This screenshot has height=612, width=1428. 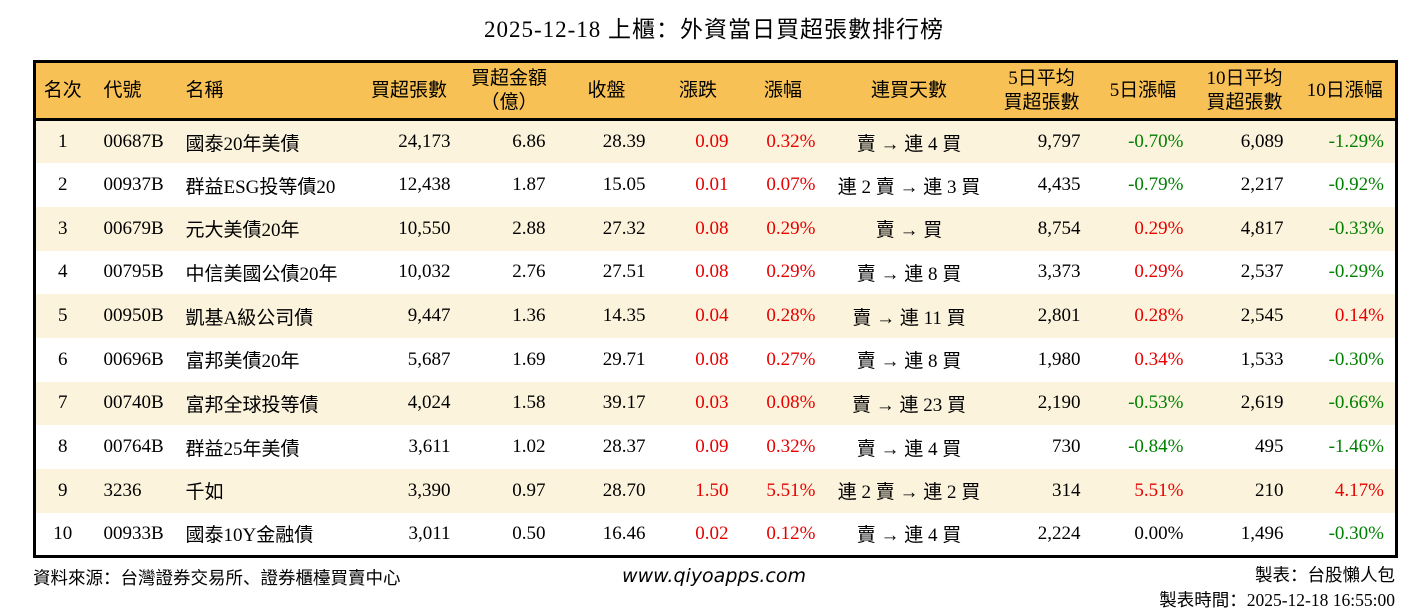 I want to click on cell-change: 0.01, so click(x=712, y=185).